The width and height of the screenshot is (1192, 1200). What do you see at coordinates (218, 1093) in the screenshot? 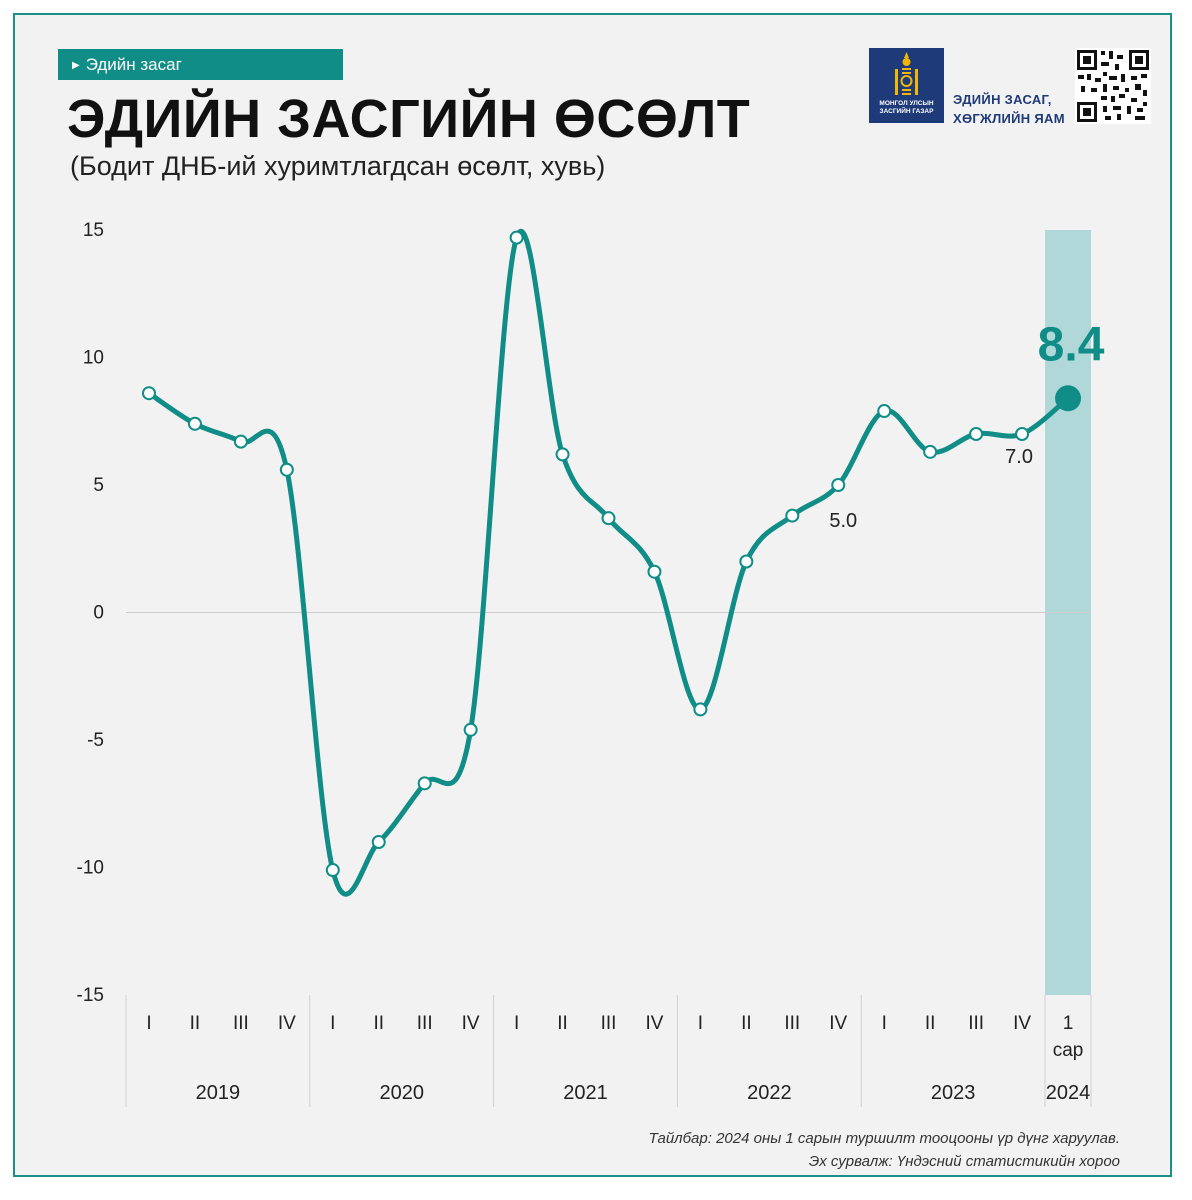
I see `x-year-label: 2019` at bounding box center [218, 1093].